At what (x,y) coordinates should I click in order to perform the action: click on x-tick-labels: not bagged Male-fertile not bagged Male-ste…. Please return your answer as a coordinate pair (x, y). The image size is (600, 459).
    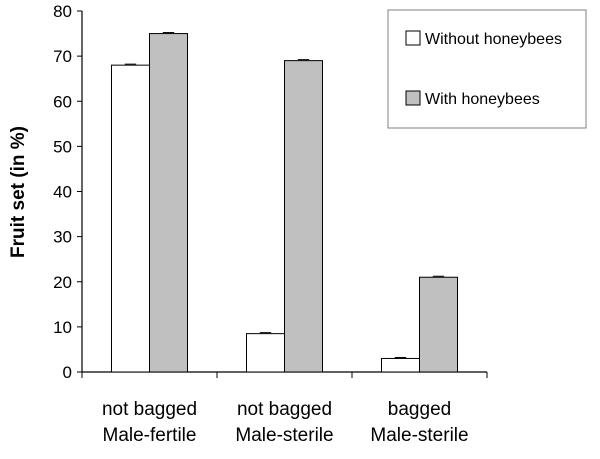
    Looking at the image, I should click on (285, 422).